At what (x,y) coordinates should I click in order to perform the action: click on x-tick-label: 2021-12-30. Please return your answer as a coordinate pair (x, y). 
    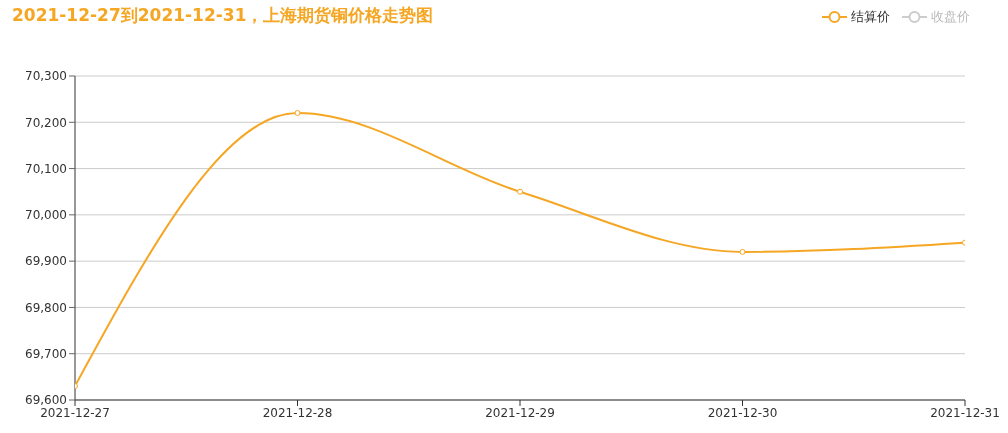
    Looking at the image, I should click on (742, 412).